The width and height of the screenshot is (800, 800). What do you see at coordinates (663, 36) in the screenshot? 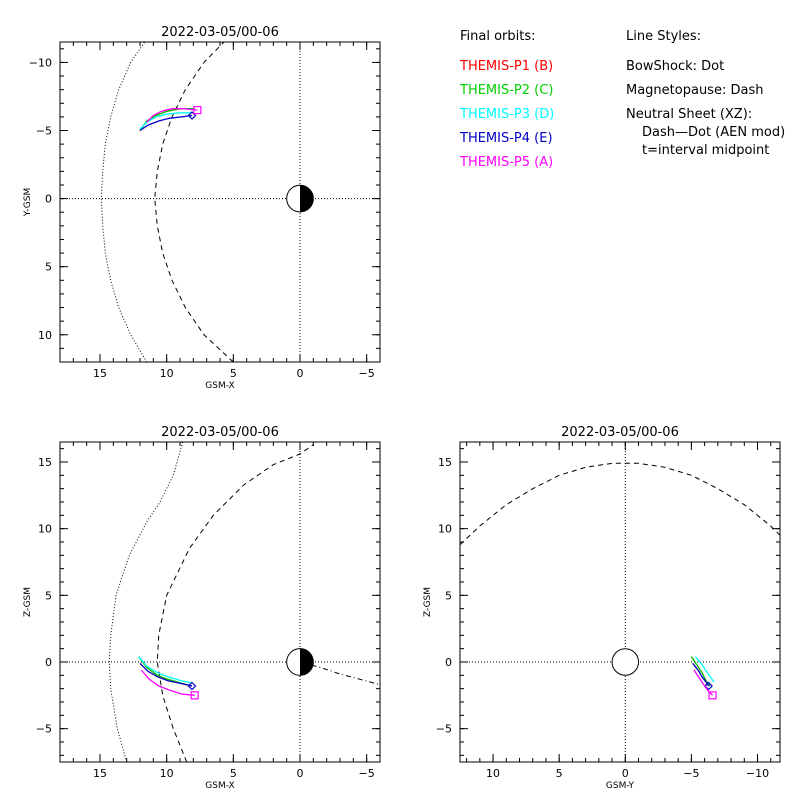
I see `legend-styles-header: Line Styles:` at bounding box center [663, 36].